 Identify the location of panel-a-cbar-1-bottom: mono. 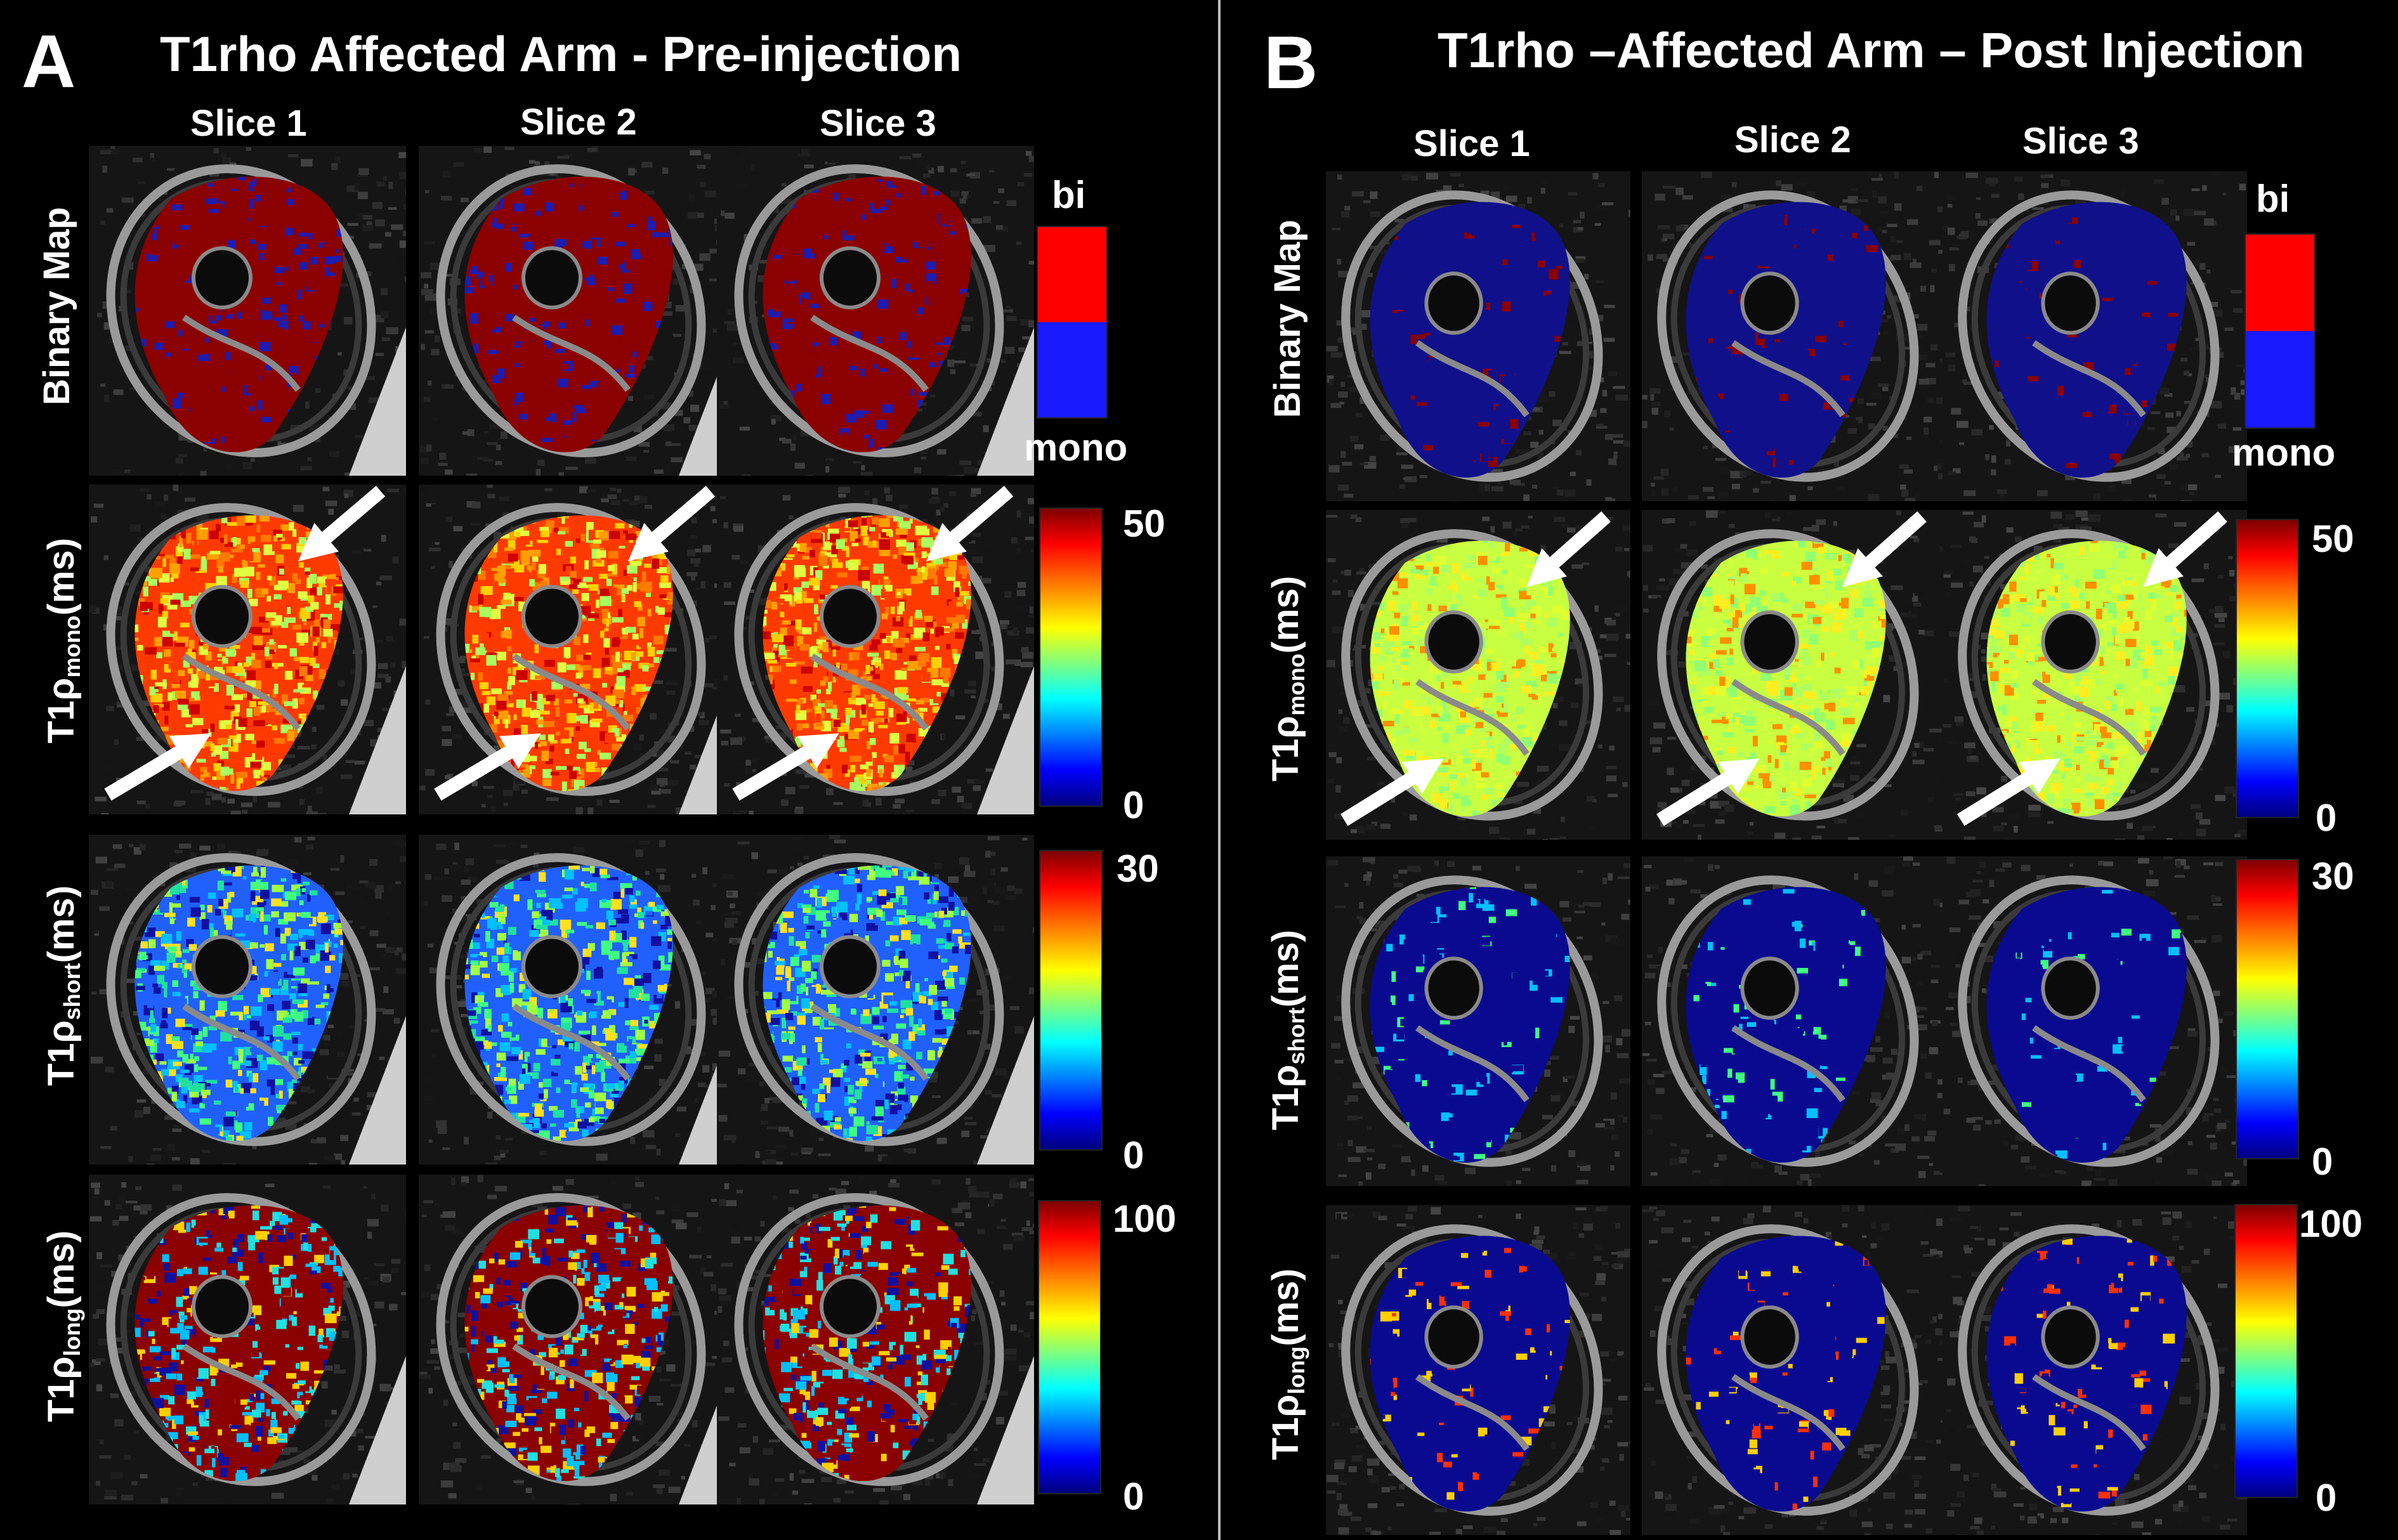
(1075, 448).